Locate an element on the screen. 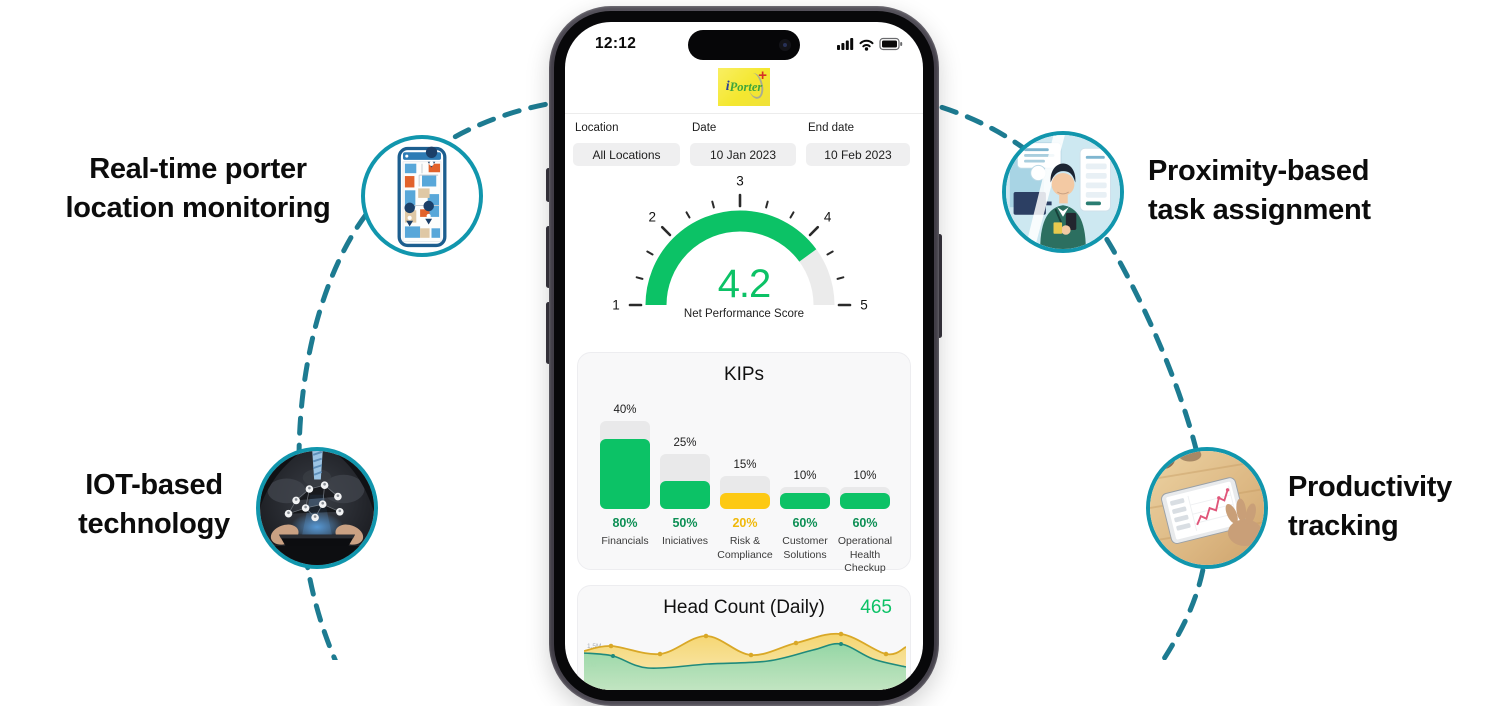 This screenshot has width=1485, height=706. bar-category-label: Operational Health Checkup is located at coordinates (865, 555).